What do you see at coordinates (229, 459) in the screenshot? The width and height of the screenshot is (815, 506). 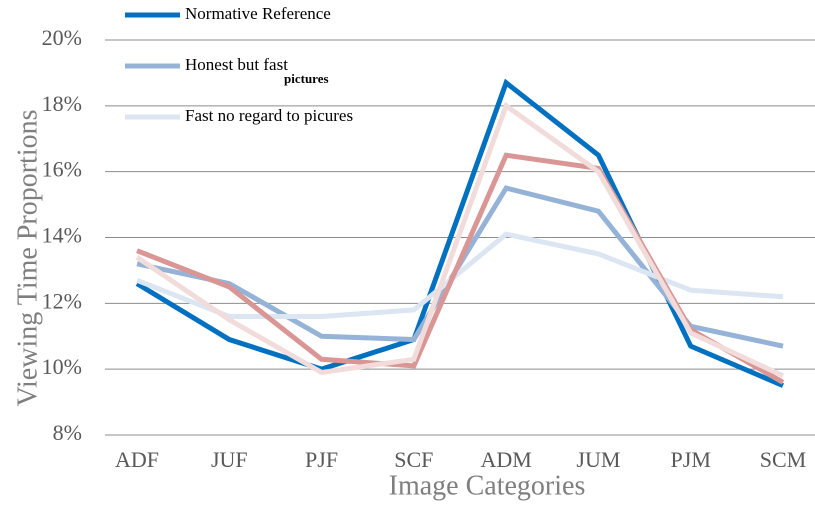 I see `x-tick-label: JUF` at bounding box center [229, 459].